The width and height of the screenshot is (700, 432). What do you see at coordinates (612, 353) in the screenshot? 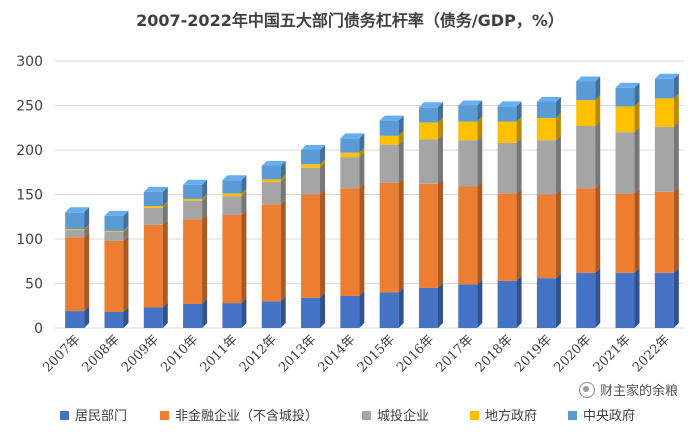
I see `x-tick-label: 2021年` at bounding box center [612, 353].